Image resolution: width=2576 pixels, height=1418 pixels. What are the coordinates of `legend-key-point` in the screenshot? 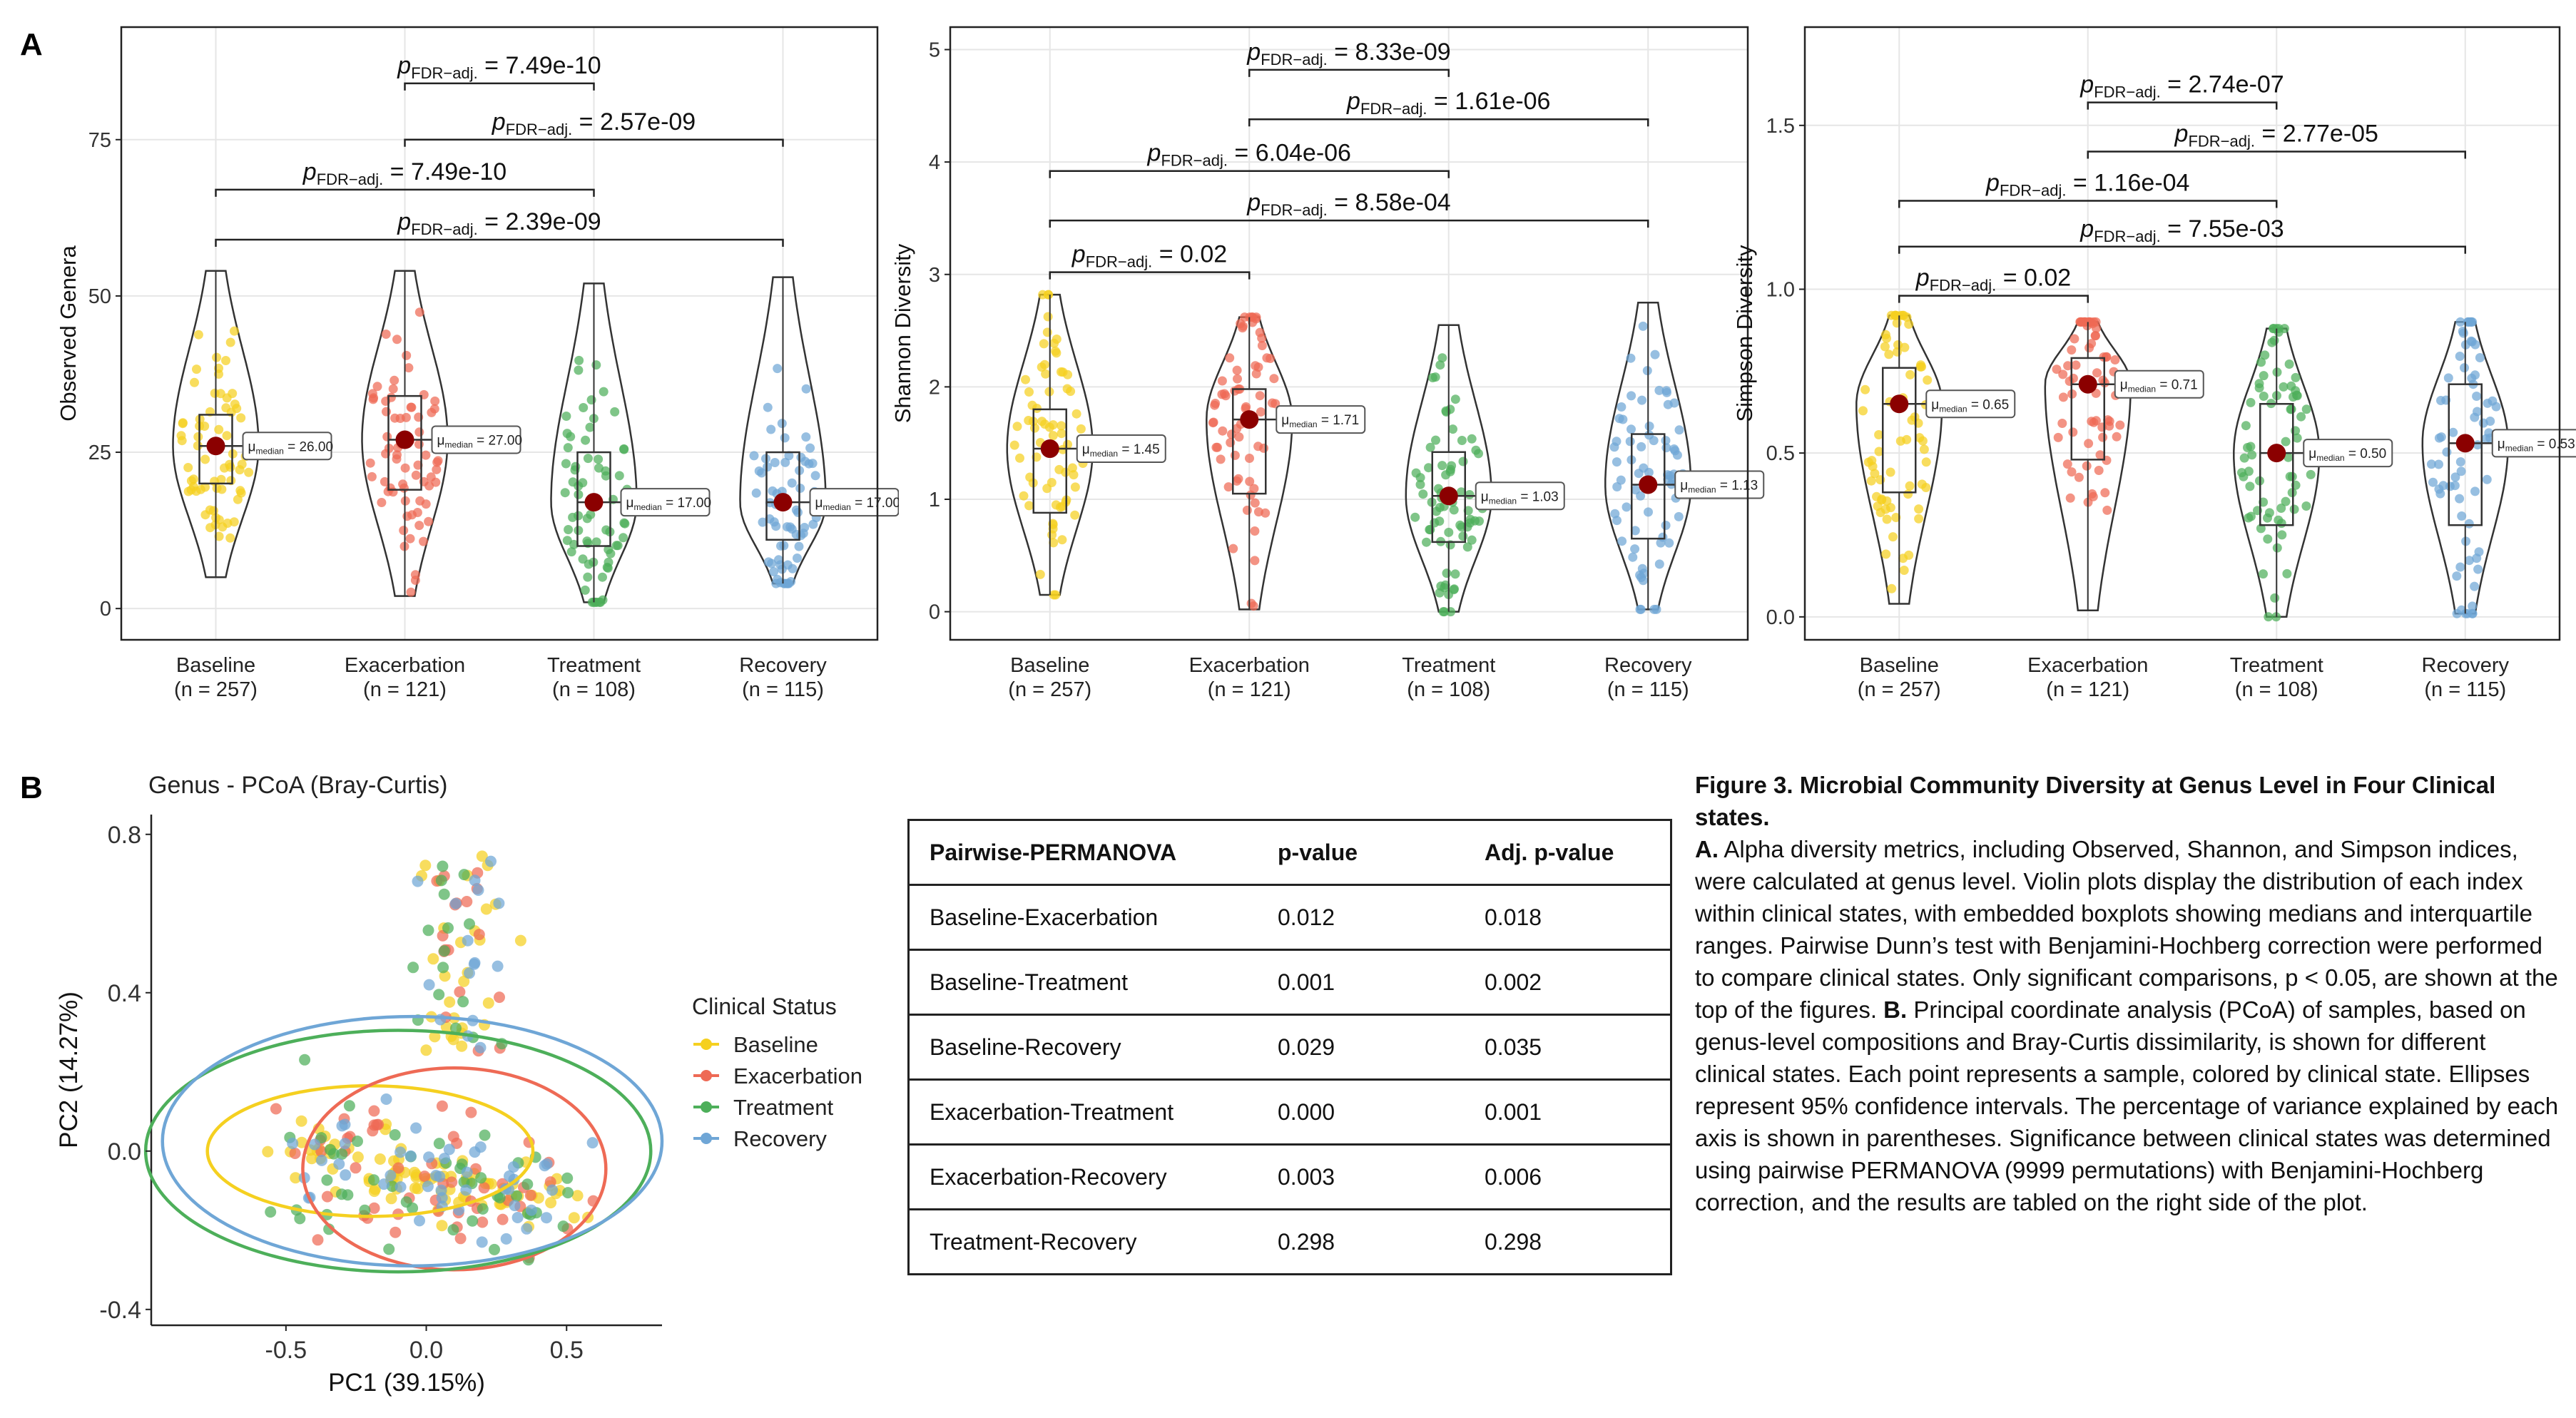 It's located at (706, 1138).